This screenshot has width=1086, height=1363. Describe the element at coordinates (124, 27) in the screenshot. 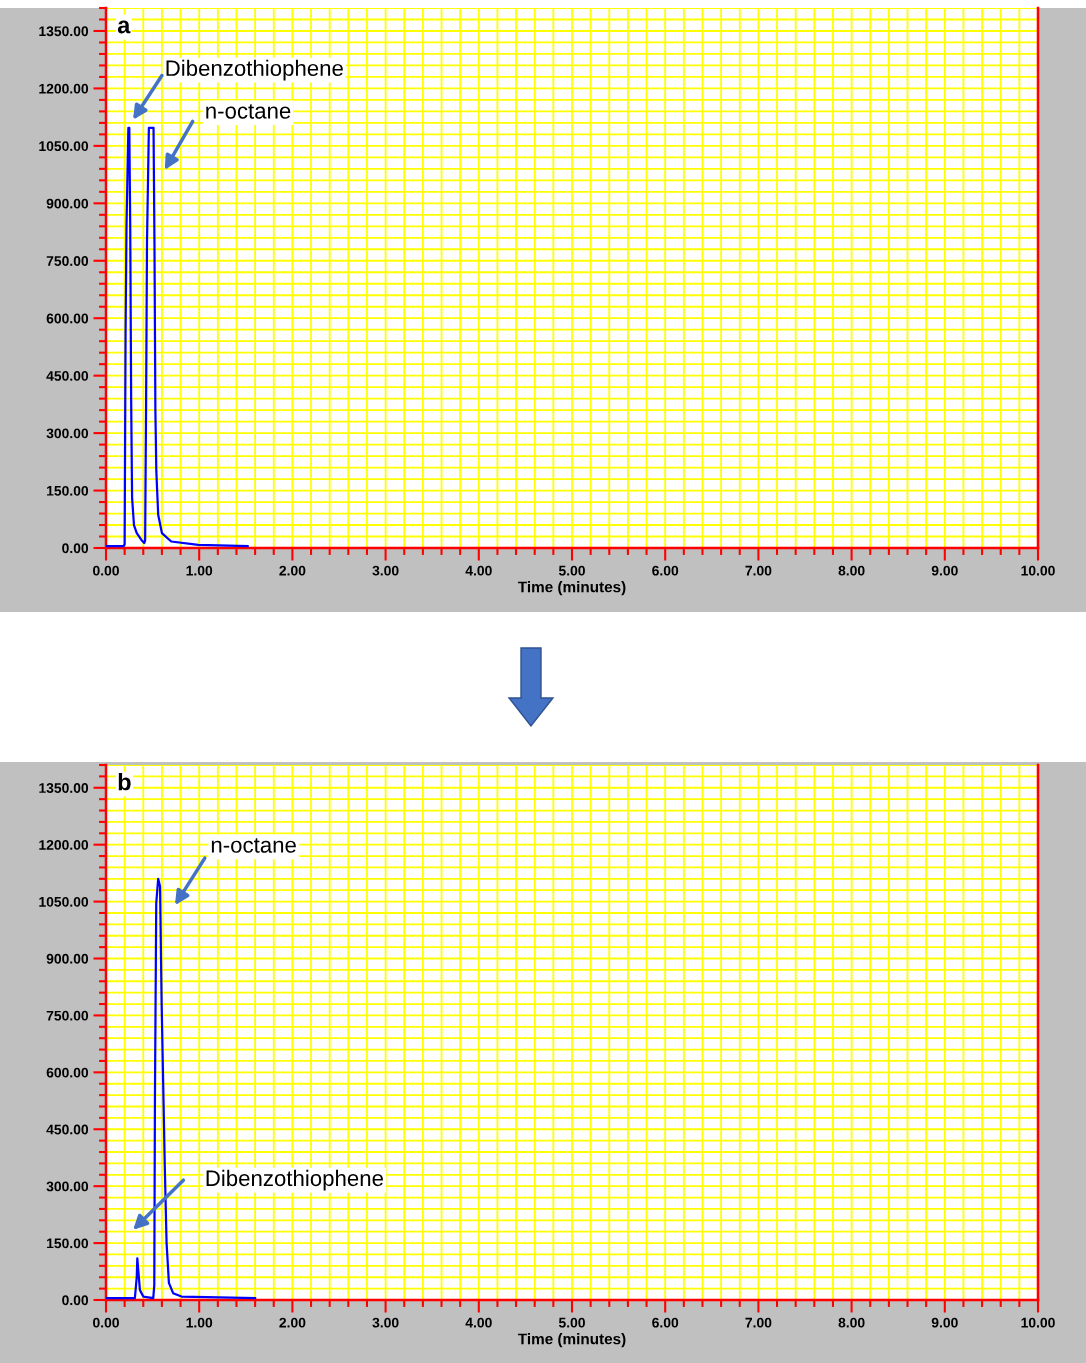

I see `chart-title: a` at that location.